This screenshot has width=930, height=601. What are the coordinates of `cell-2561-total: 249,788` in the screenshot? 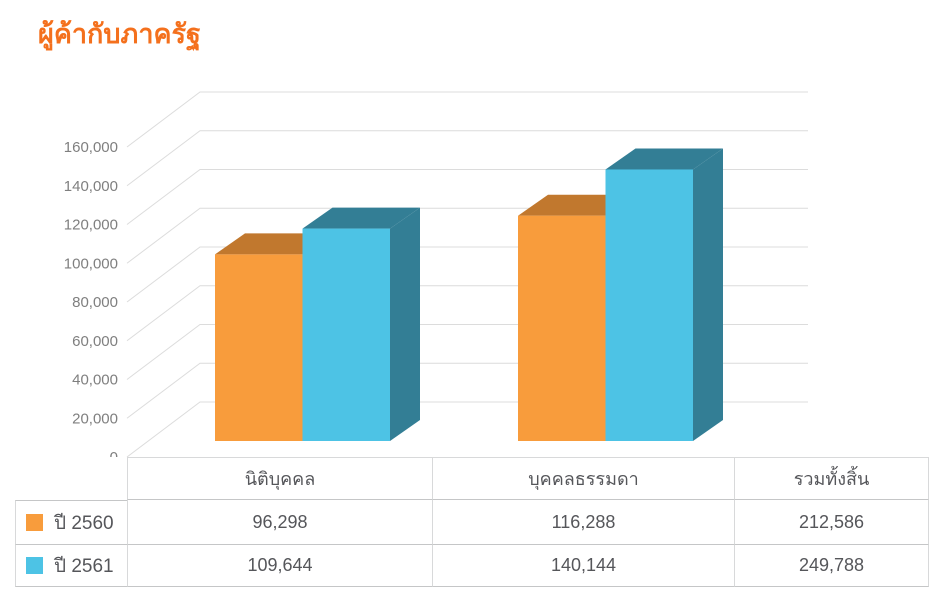 It's located at (832, 566).